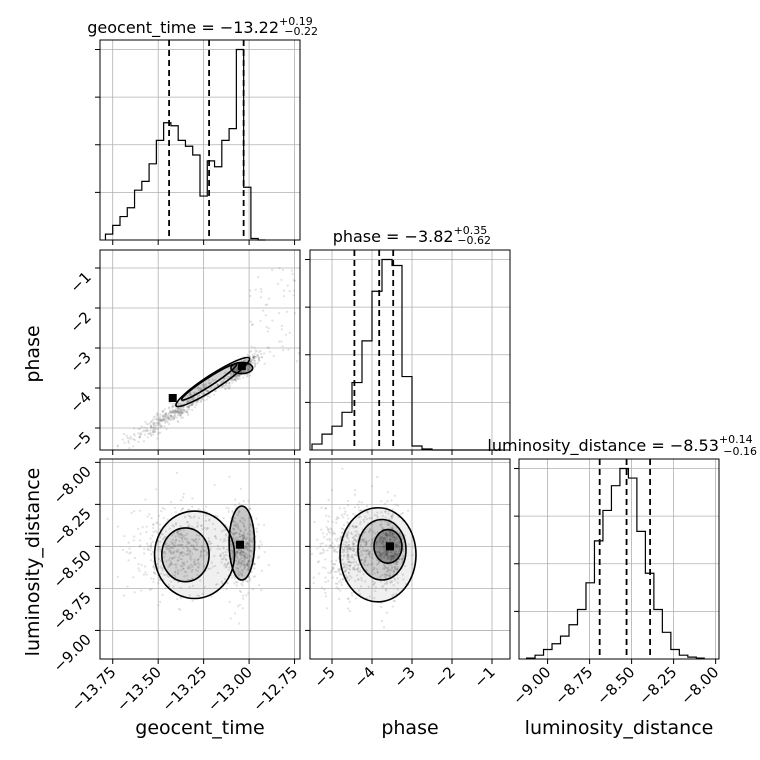 The width and height of the screenshot is (760, 760). Describe the element at coordinates (622, 445) in the screenshot. I see `panel-luminosity_distance-hist: luminosity_distance = −8.53+0.14 −0.16` at that location.